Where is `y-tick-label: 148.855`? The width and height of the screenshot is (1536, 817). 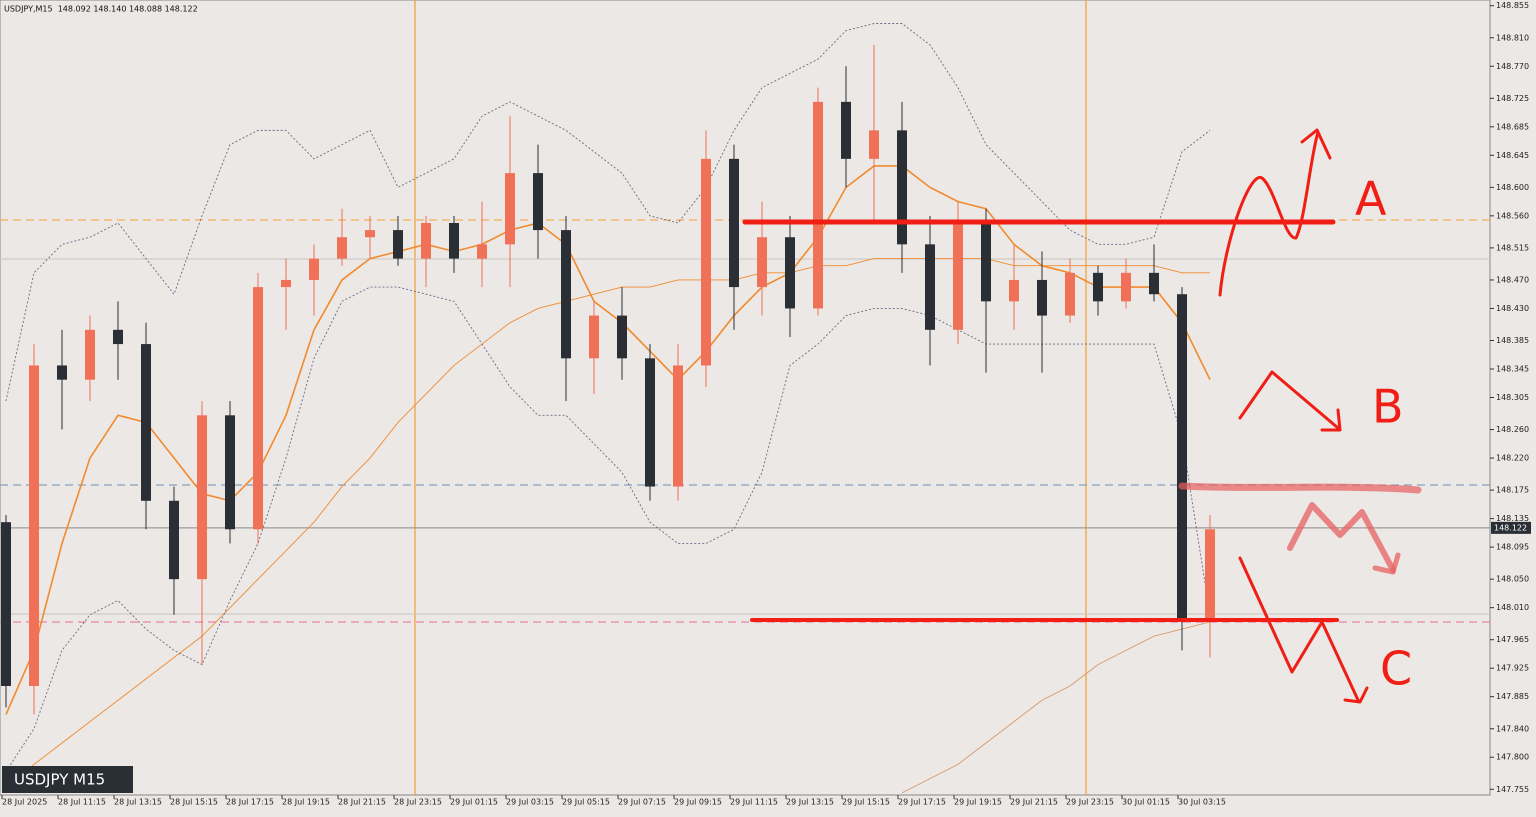 y-tick-label: 148.855 is located at coordinates (1512, 5).